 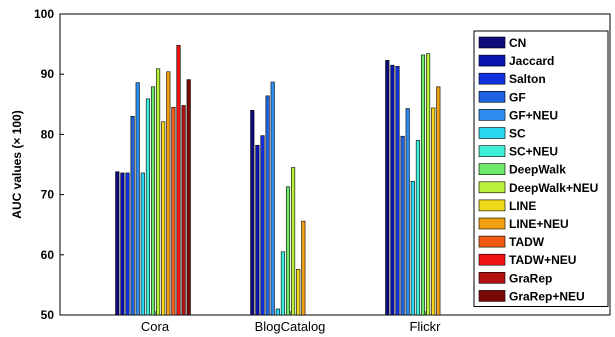 What do you see at coordinates (122, 244) in the screenshot?
I see `bar-cora-jaccard` at bounding box center [122, 244].